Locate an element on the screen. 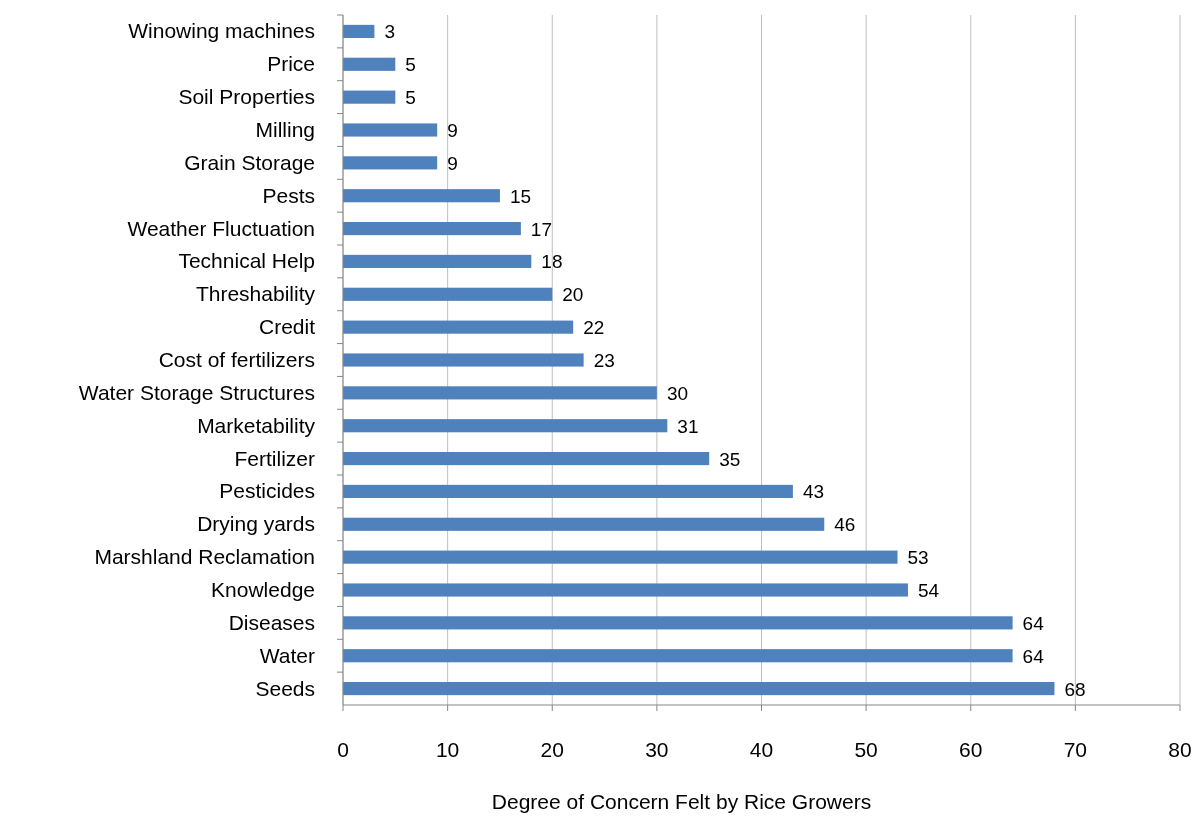 The width and height of the screenshot is (1196, 816). y-tick-label: Seeds is located at coordinates (285, 688).